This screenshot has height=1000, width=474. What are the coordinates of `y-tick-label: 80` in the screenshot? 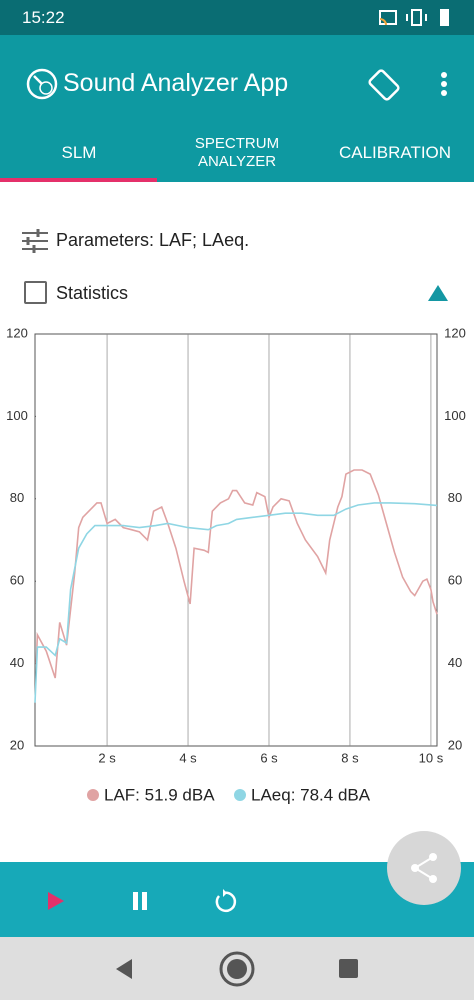 It's located at (17, 497).